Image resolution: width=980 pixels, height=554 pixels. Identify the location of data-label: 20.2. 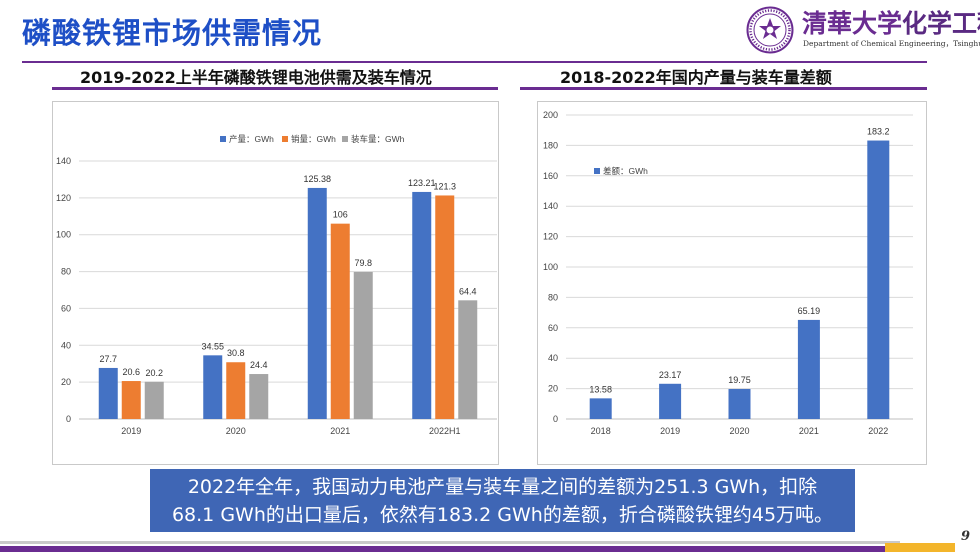
(154, 373).